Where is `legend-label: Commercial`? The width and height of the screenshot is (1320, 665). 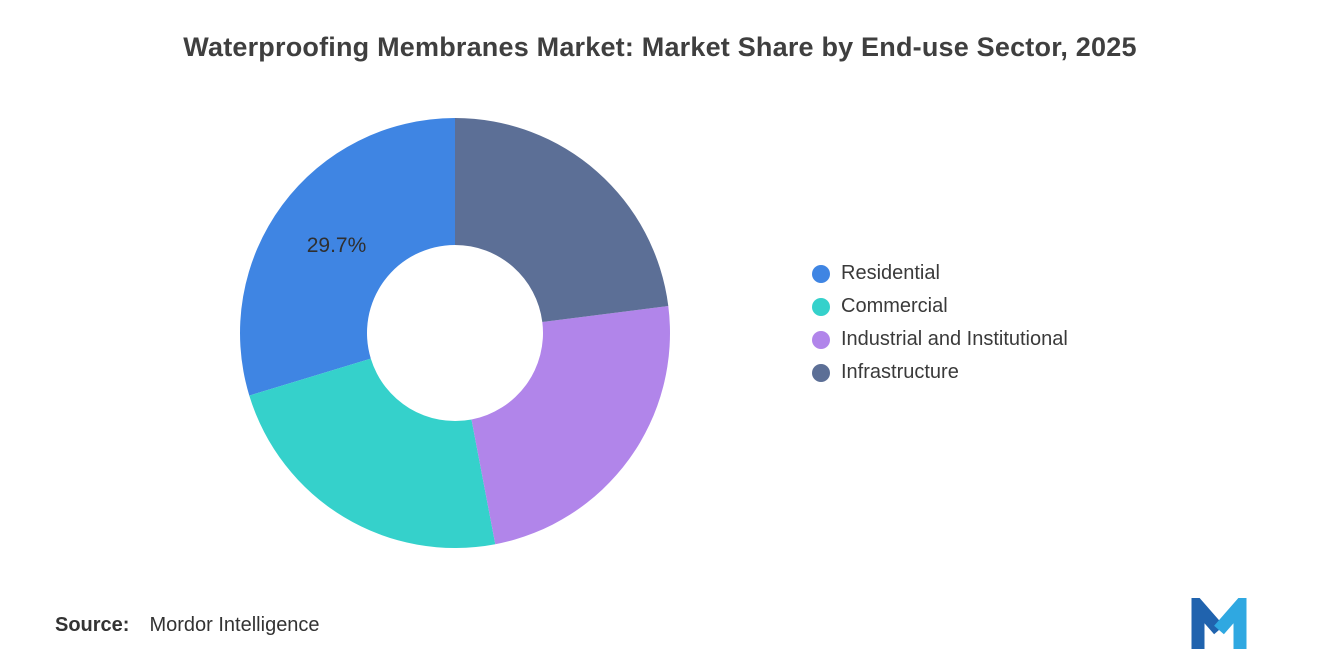
legend-label: Commercial is located at coordinates (894, 306).